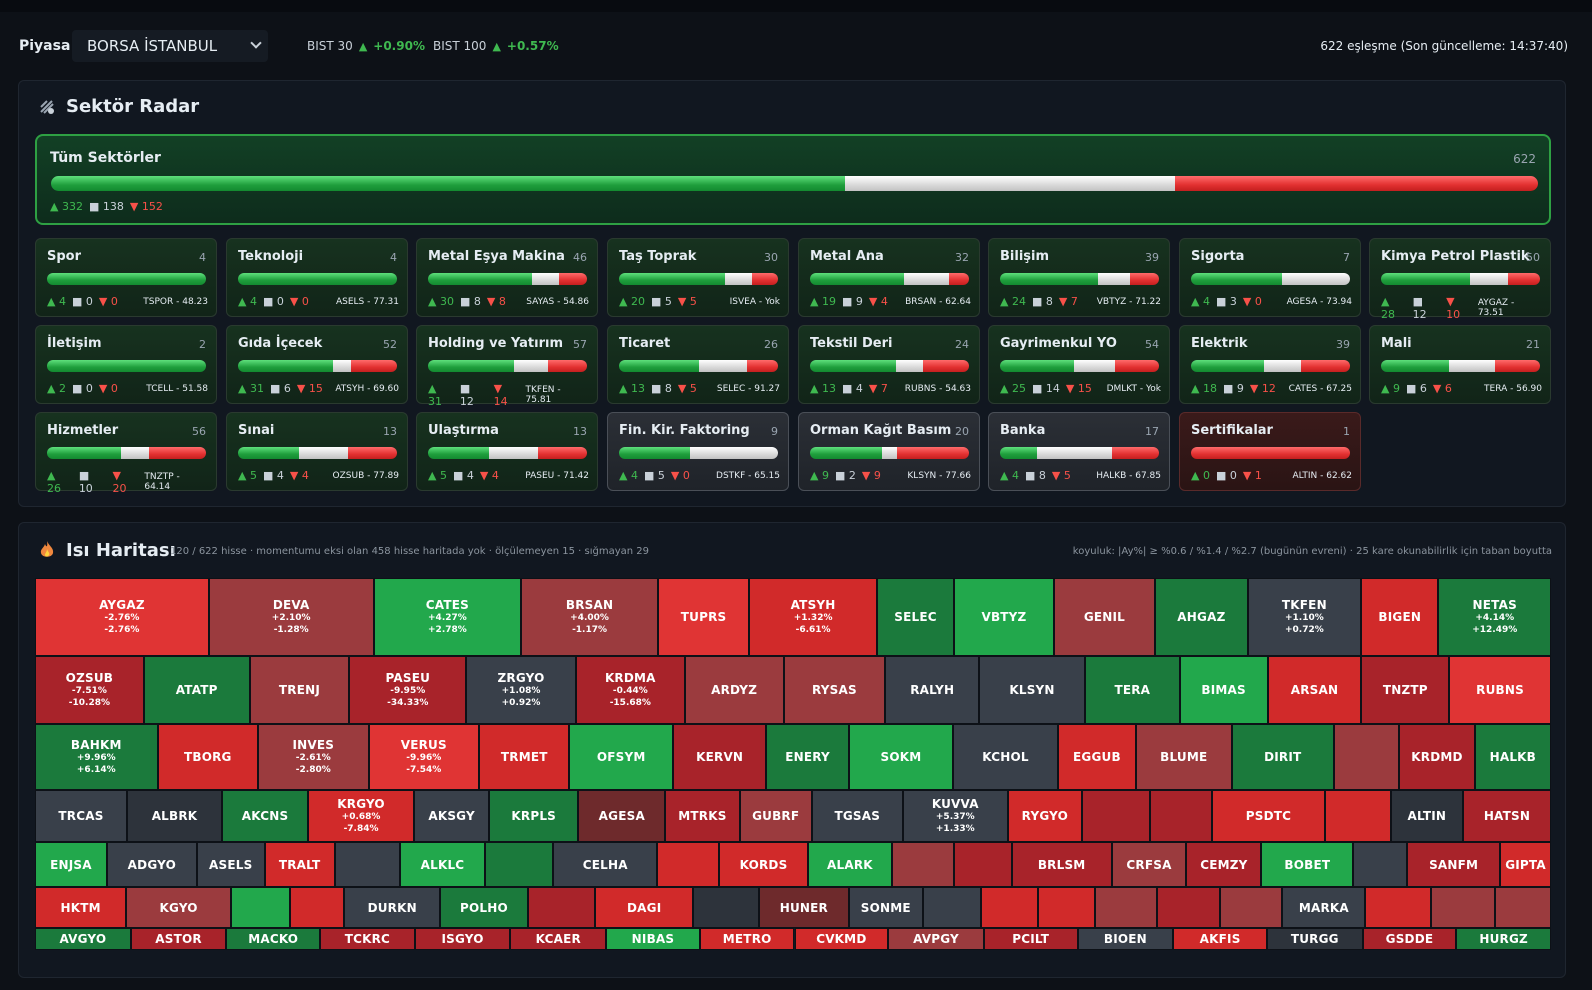 Image resolution: width=1592 pixels, height=990 pixels. What do you see at coordinates (81, 816) in the screenshot?
I see `heatmap-tile: TRCAS` at bounding box center [81, 816].